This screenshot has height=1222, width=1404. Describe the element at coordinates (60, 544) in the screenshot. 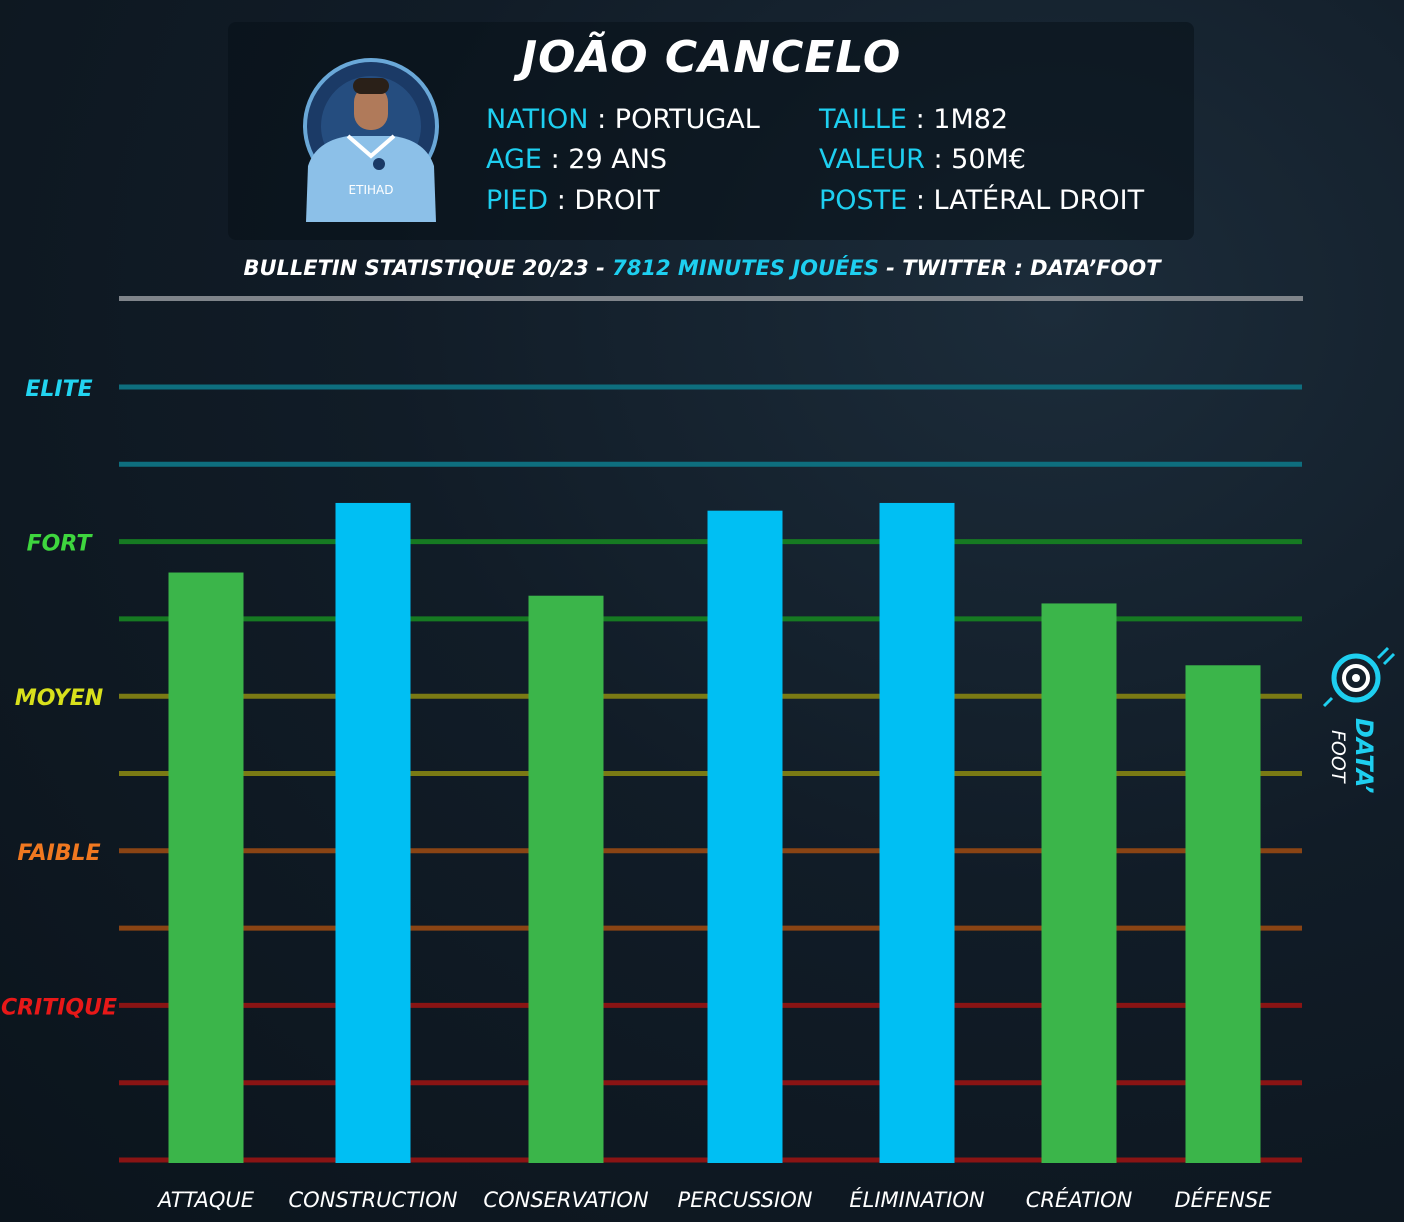

I see `level-label-fort: FORT` at that location.